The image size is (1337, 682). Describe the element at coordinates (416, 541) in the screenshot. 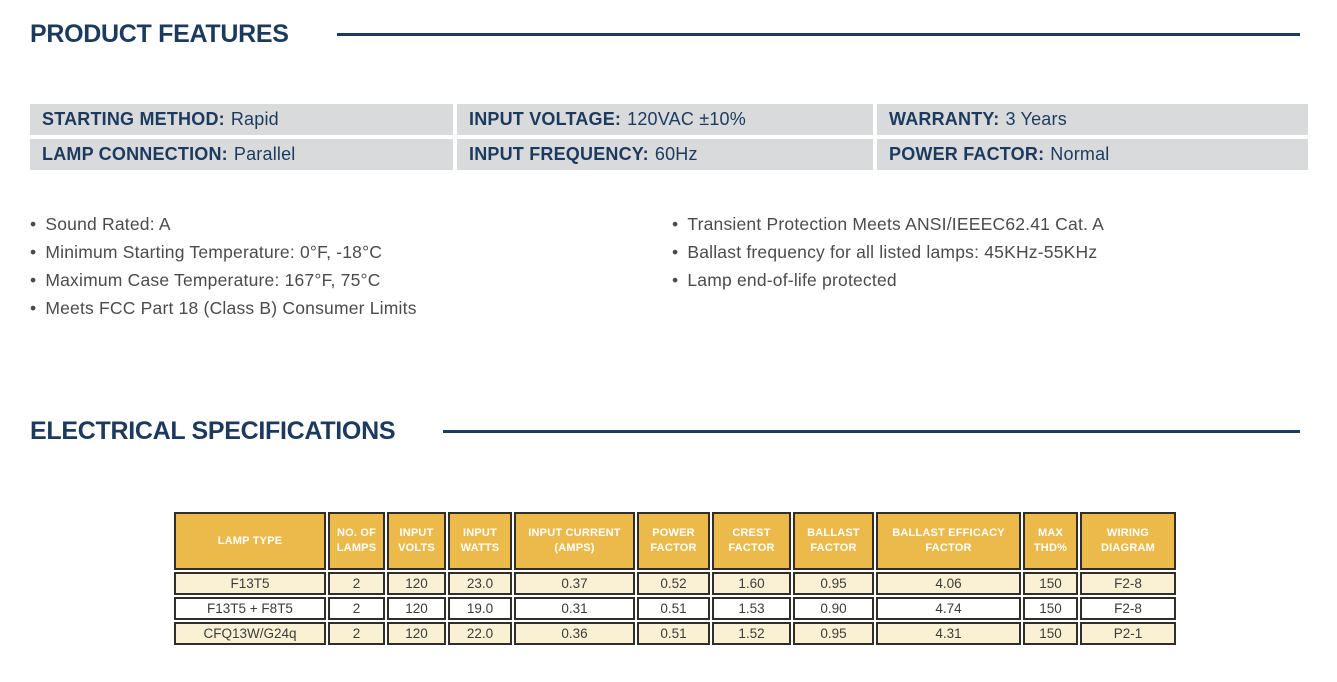

I see `column-header: INPUT VOLTS` at that location.